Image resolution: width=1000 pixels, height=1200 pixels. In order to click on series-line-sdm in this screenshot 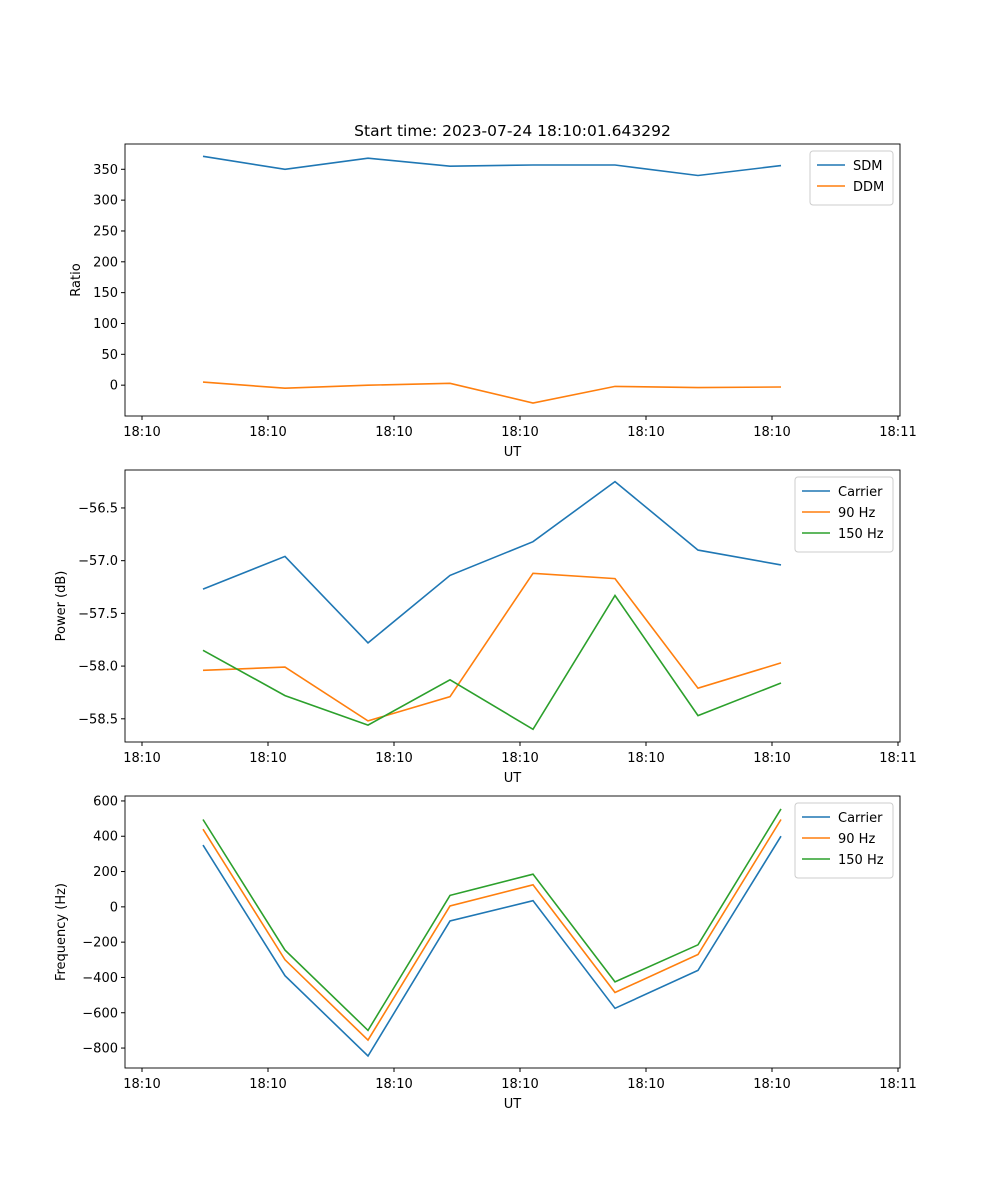, I will do `click(492, 166)`.